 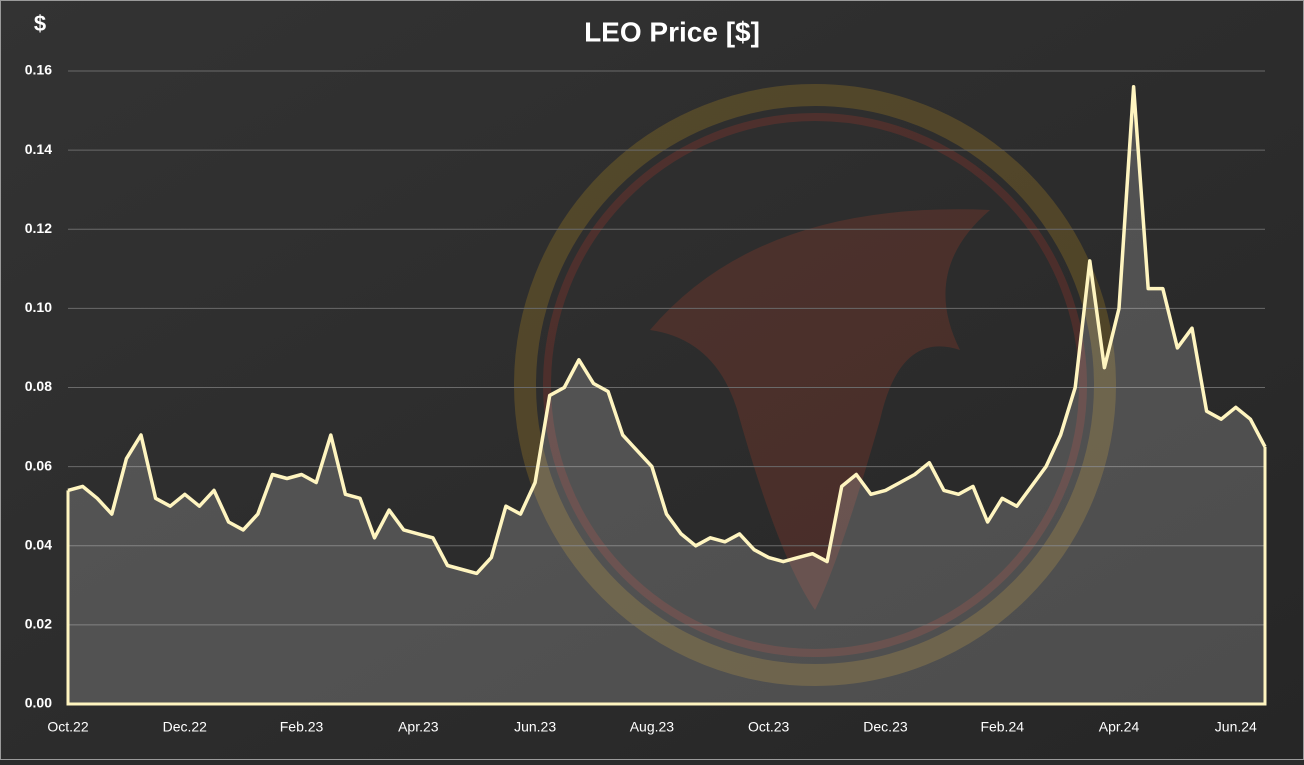 I want to click on y-tick-label: 0.12, so click(x=38, y=228).